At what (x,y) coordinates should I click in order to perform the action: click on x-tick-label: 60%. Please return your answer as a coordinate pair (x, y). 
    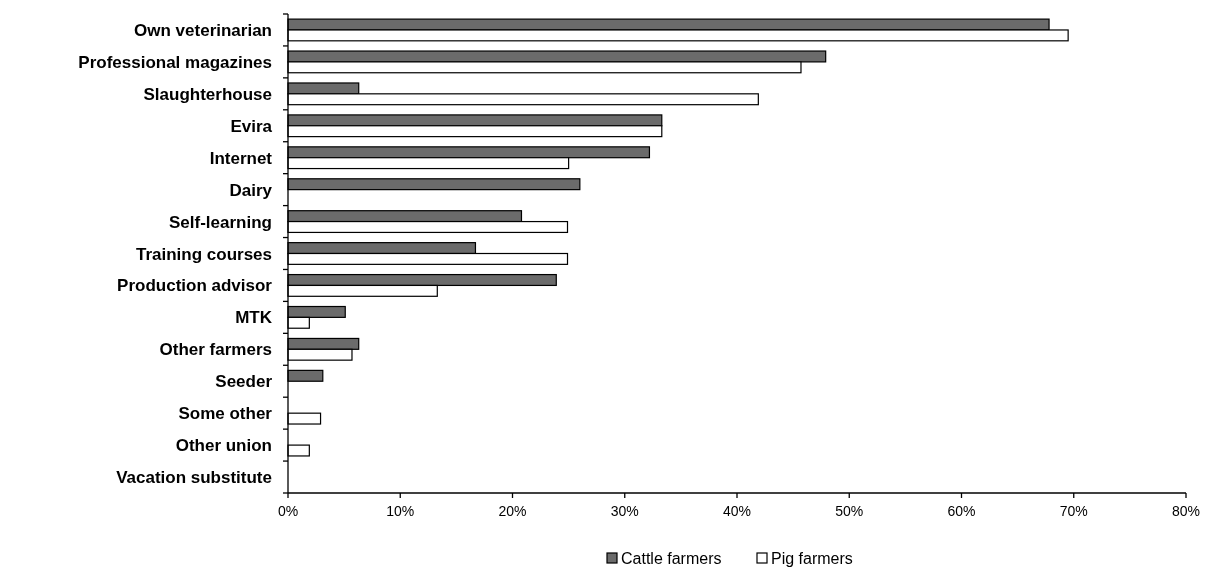
    Looking at the image, I should click on (961, 511).